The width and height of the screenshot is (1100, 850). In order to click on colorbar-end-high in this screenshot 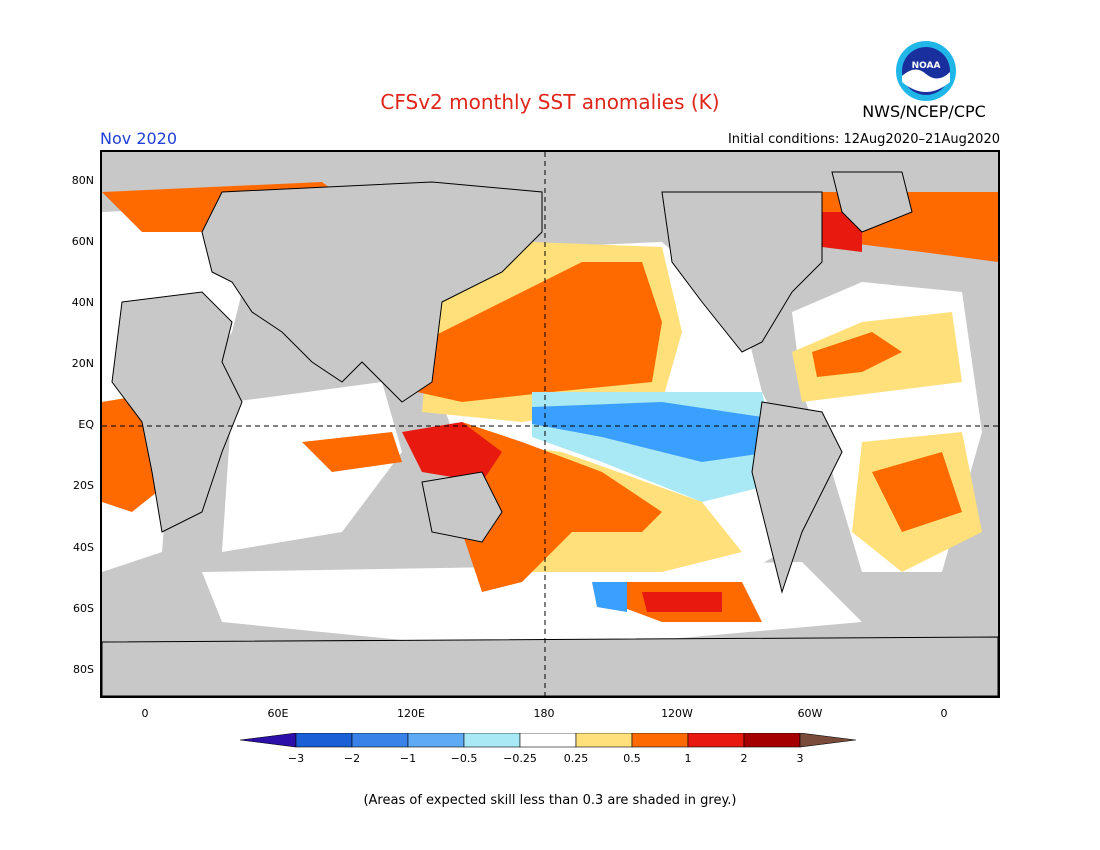, I will do `click(828, 740)`.